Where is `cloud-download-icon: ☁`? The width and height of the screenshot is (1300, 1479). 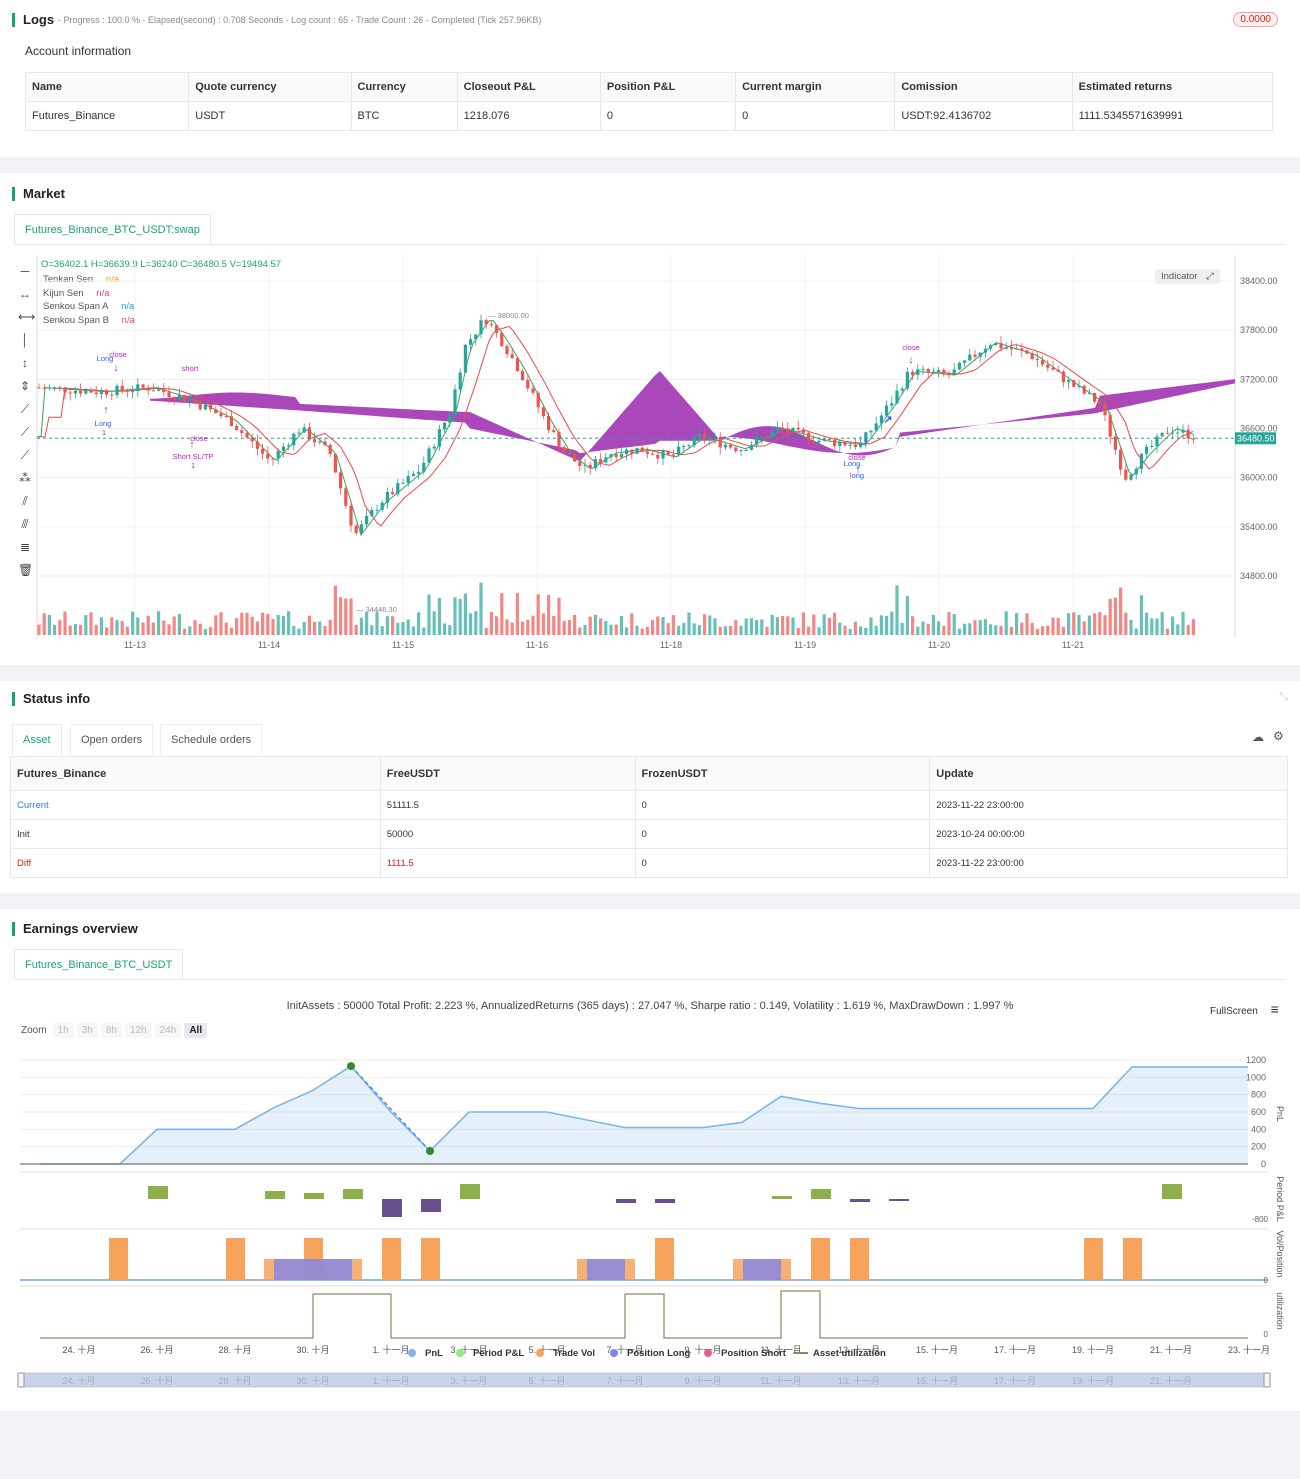
cloud-download-icon: ☁ is located at coordinates (1258, 737).